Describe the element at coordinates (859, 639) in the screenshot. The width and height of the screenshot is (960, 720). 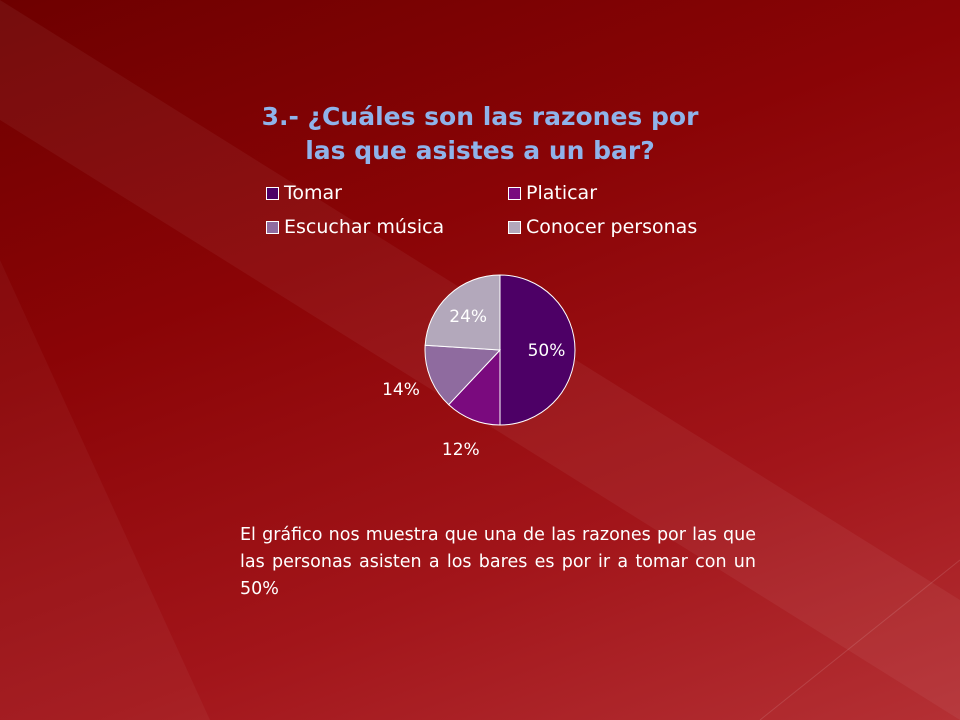
I see `corner-line` at that location.